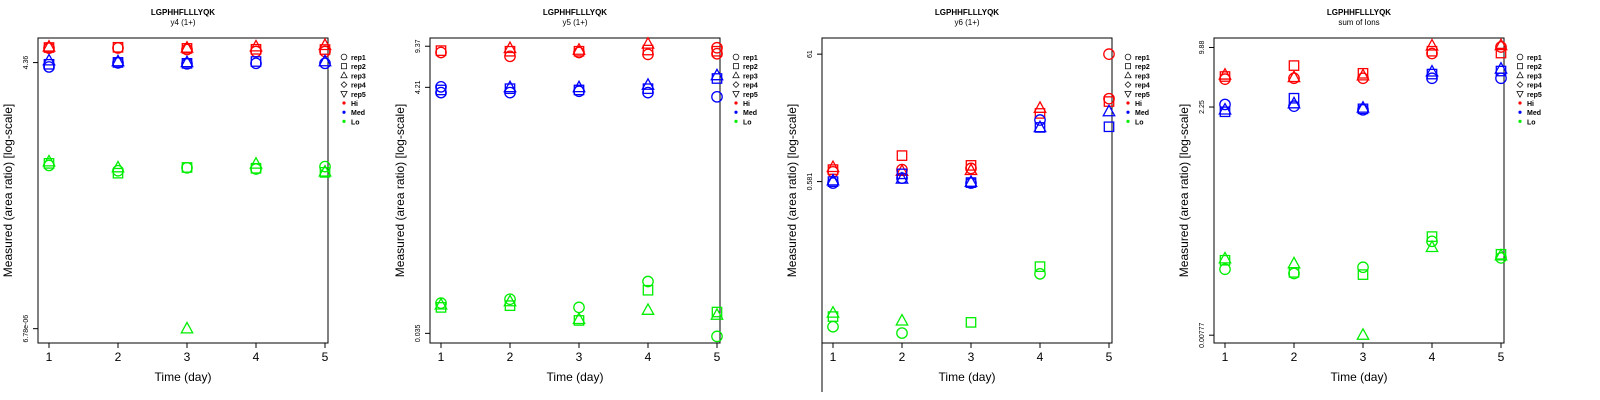 The height and width of the screenshot is (400, 1600). I want to click on chart-subtitle: y4 (1+), so click(182, 22).